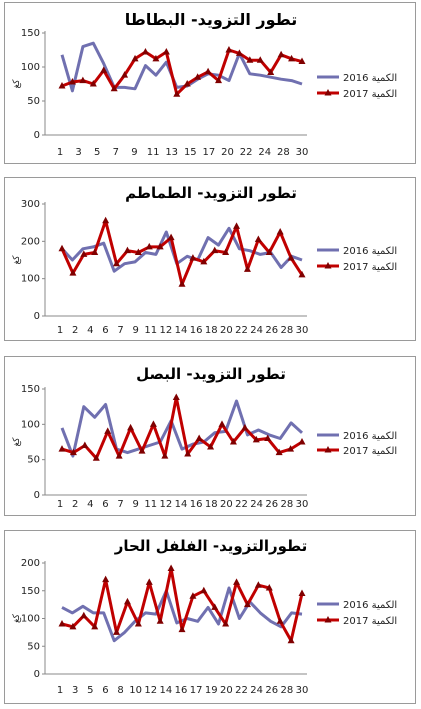 Image resolution: width=421 pixels, height=709 pixels. Describe the element at coordinates (90, 504) in the screenshot. I see `x-tick-label: 4` at that location.